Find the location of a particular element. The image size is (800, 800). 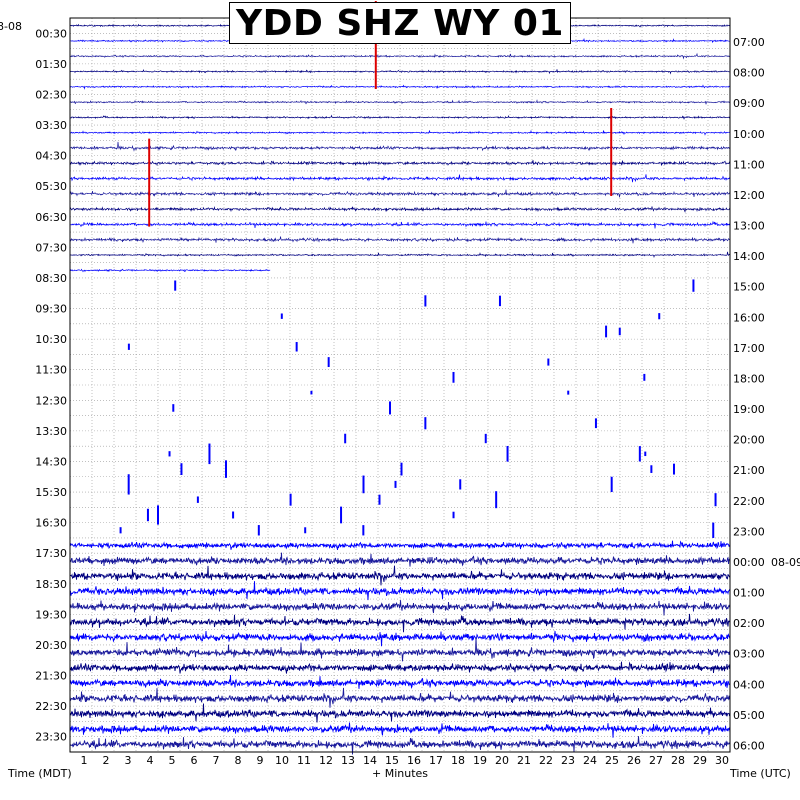

x-tick-label: 16 is located at coordinates (414, 760).